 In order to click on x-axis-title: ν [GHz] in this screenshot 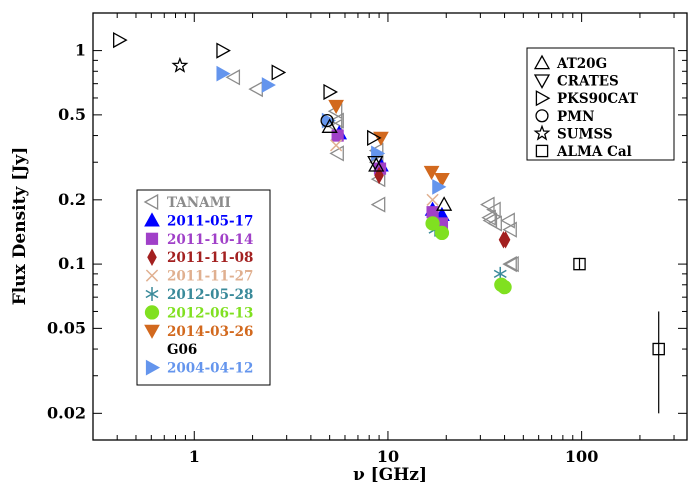, I will do `click(390, 475)`.